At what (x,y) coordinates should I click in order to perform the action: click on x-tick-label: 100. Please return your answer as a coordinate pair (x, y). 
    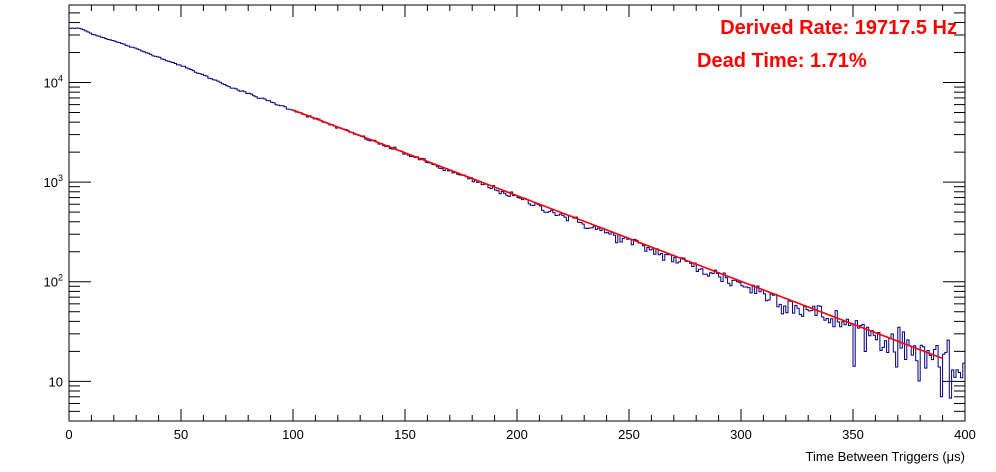
    Looking at the image, I should click on (293, 434).